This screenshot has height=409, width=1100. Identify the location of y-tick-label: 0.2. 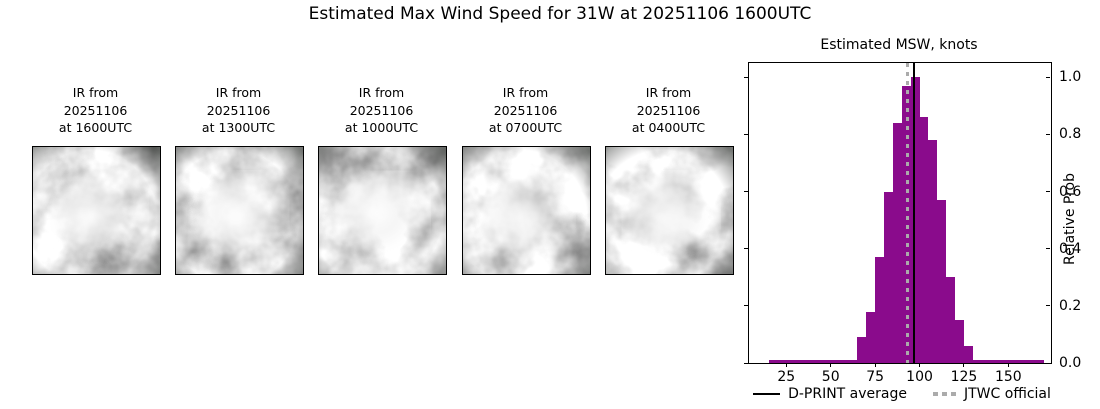
(1070, 305).